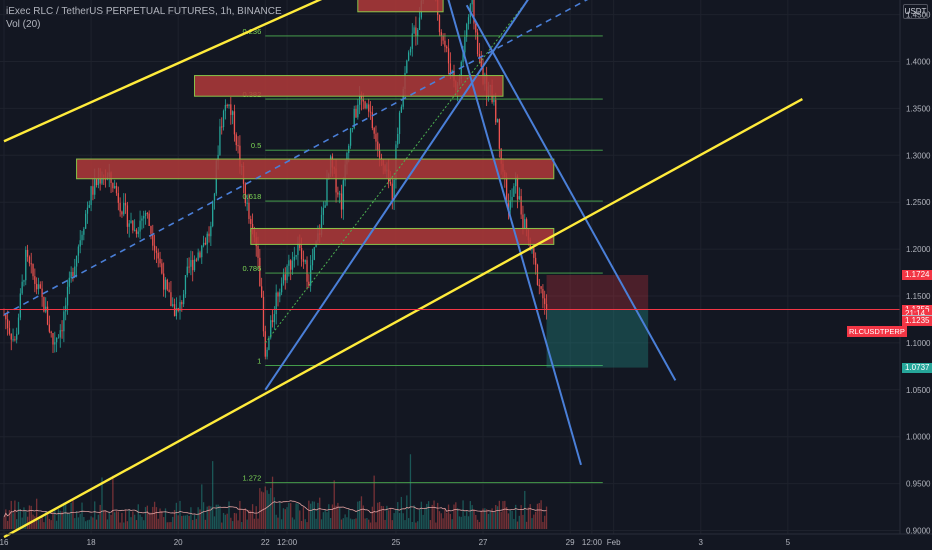  I want to click on price-tick-label: 1.1000, so click(918, 343).